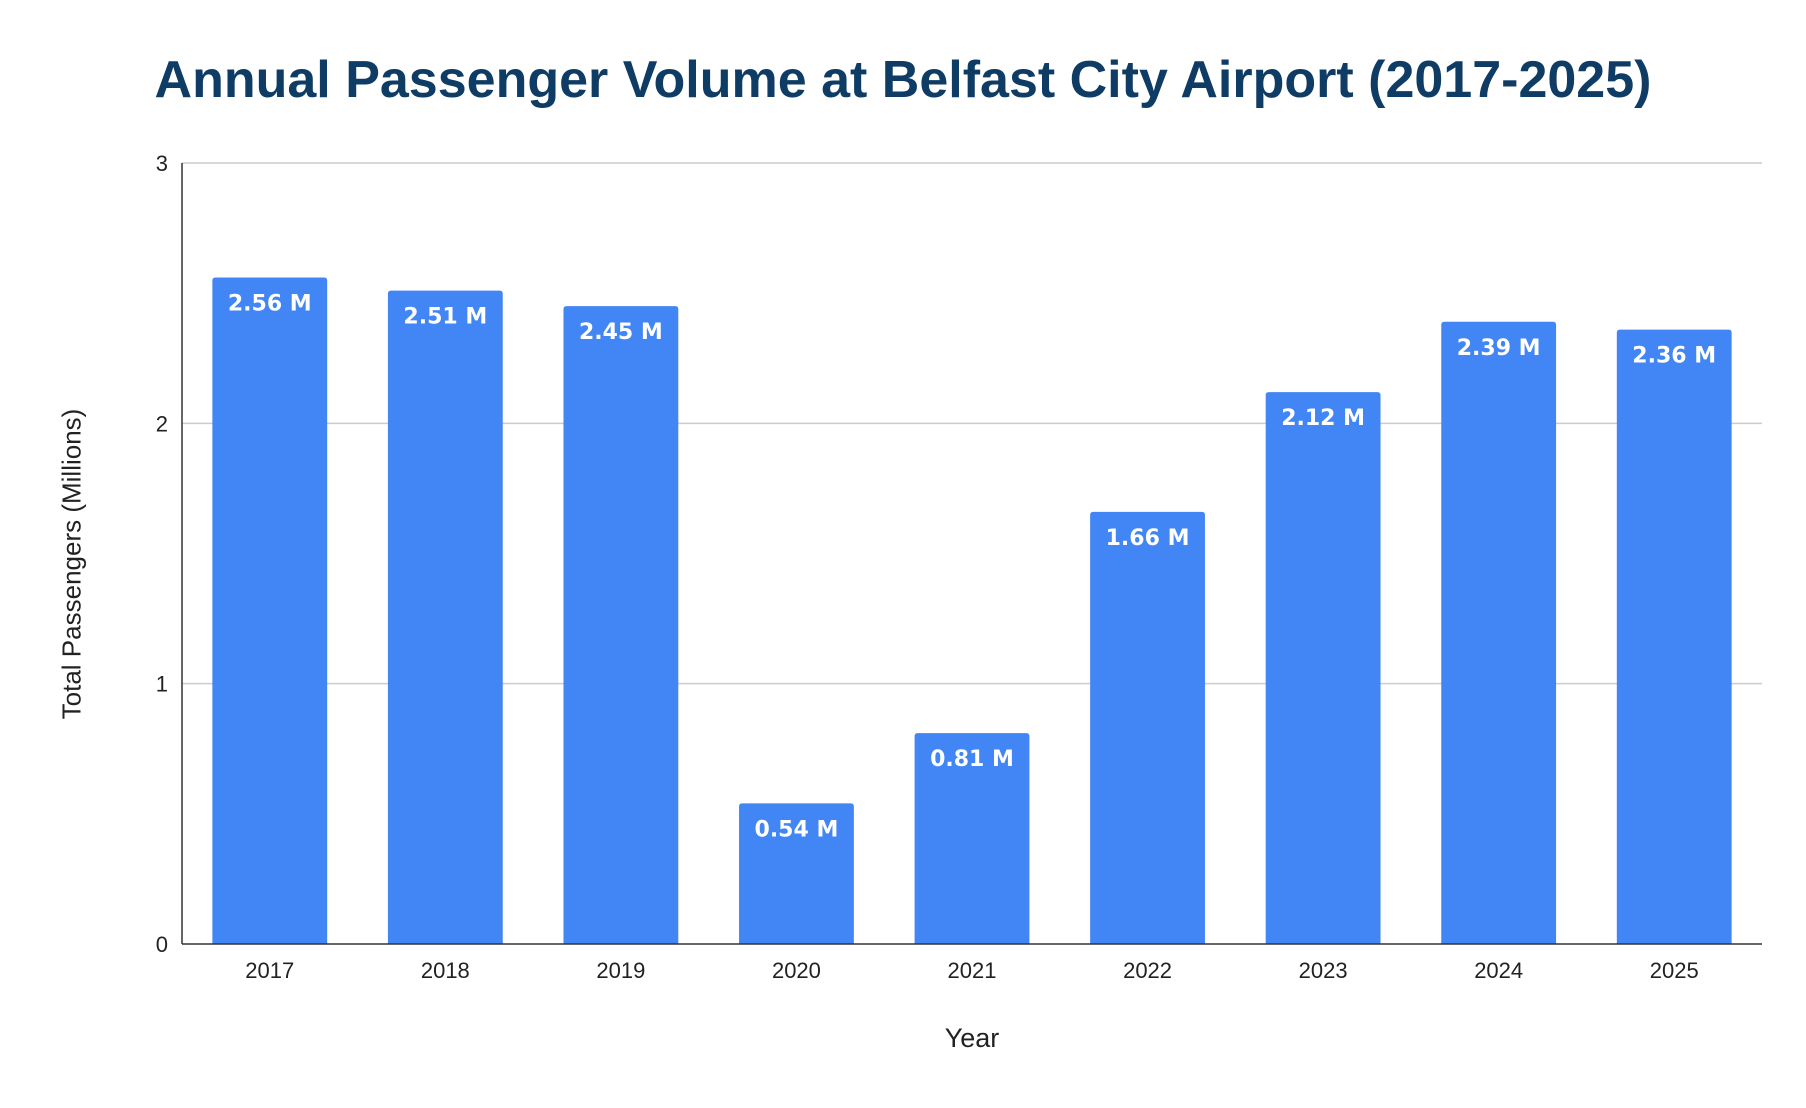 This screenshot has width=1806, height=1108. Describe the element at coordinates (972, 1038) in the screenshot. I see `x-axis-title: Year` at that location.